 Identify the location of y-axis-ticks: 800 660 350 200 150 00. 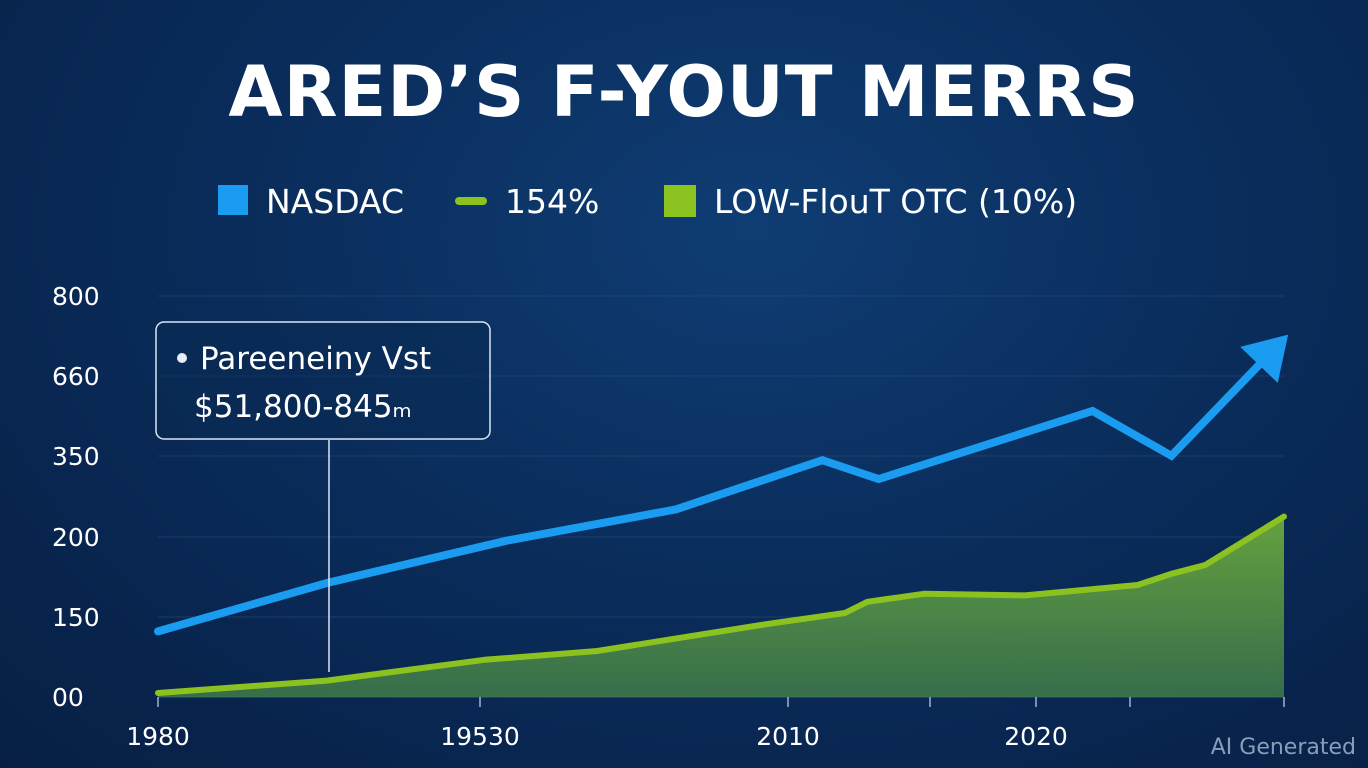
(76, 497).